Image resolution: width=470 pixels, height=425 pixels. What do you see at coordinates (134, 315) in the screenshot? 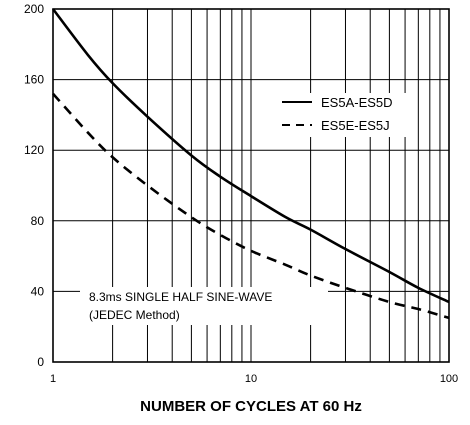
I see `annotation-line-2: (JEDEC Method)` at bounding box center [134, 315].